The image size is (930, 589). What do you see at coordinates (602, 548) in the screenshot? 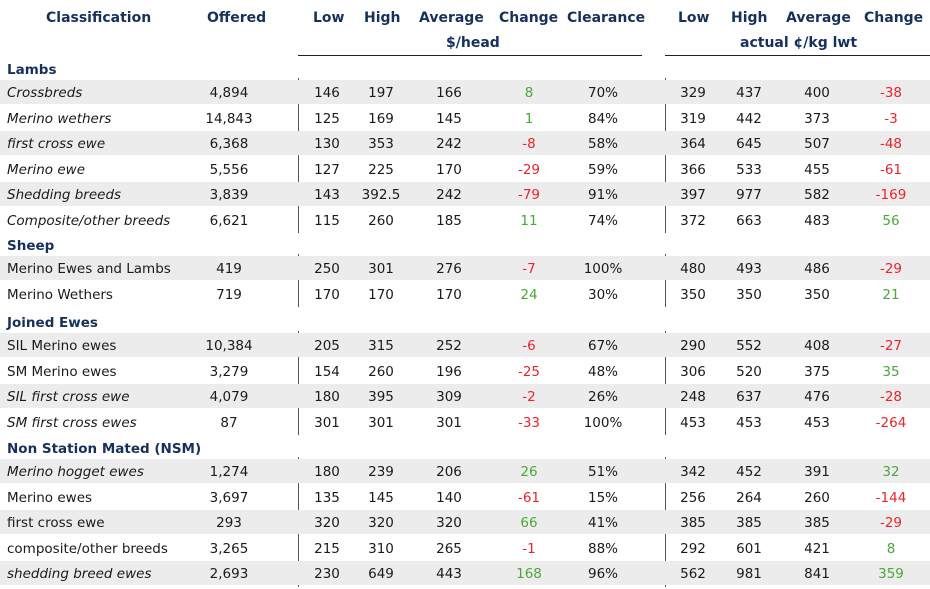
I see `cell-clearance: 88%` at bounding box center [602, 548].